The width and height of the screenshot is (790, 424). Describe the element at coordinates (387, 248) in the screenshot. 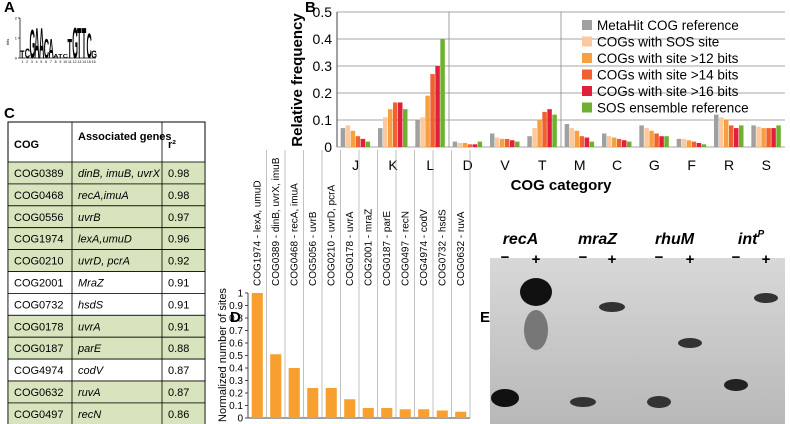

I see `x-tick-label: COG0187 - parE` at that location.